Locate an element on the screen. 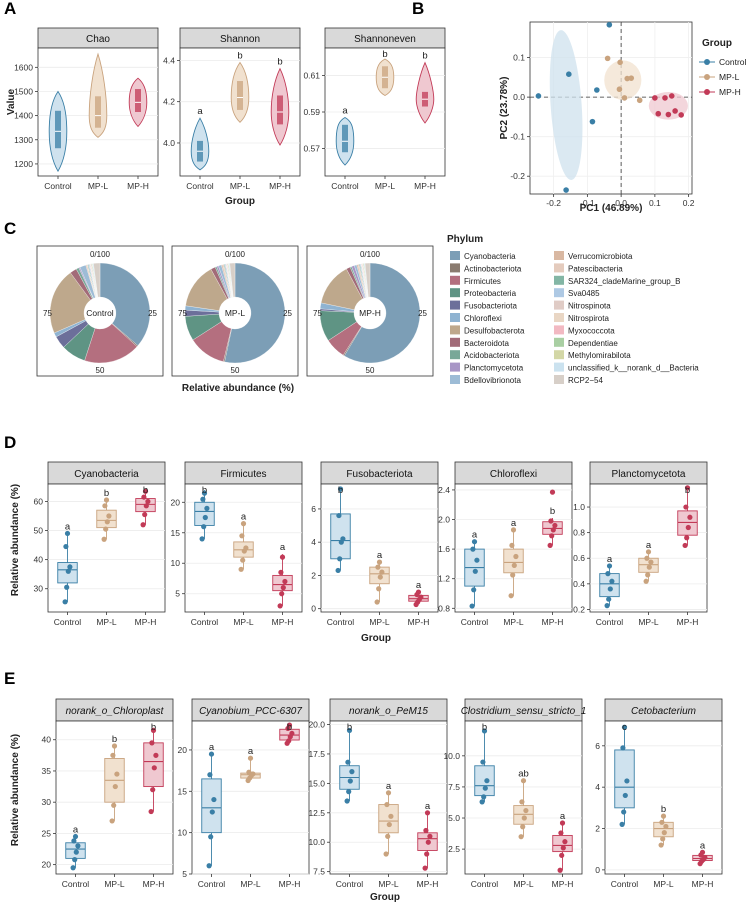 The image size is (752, 904). y-tick-label: 1500 is located at coordinates (23, 91).